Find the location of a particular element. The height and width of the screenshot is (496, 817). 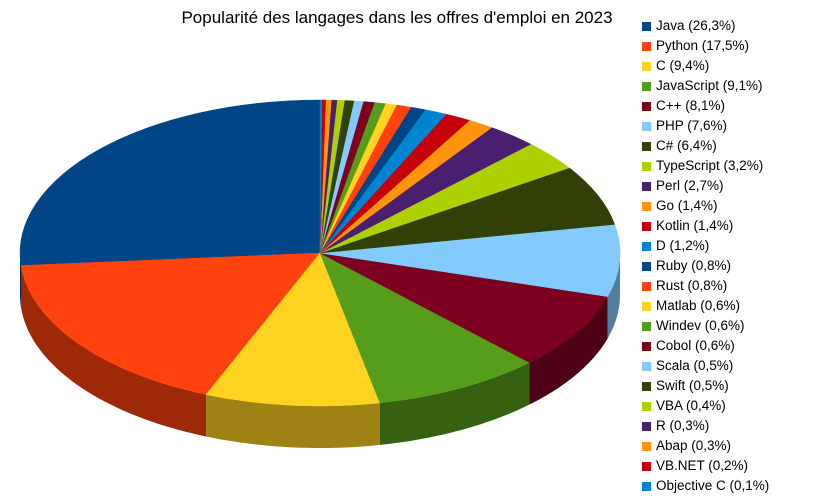

legend-item: PHP (7,6%) is located at coordinates (705, 126).